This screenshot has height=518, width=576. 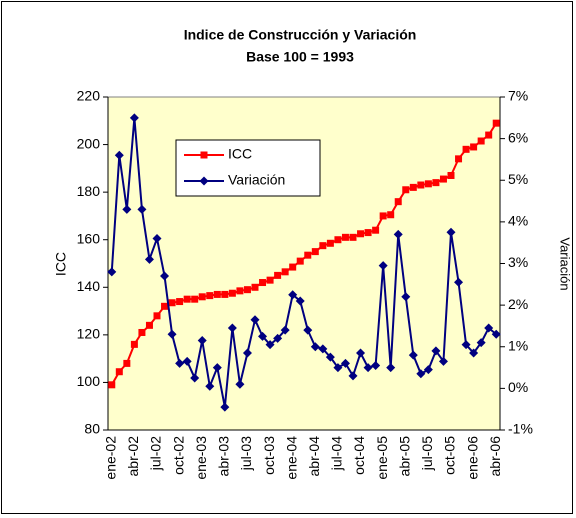 What do you see at coordinates (404, 456) in the screenshot?
I see `x-tick-label: abr-05` at bounding box center [404, 456].